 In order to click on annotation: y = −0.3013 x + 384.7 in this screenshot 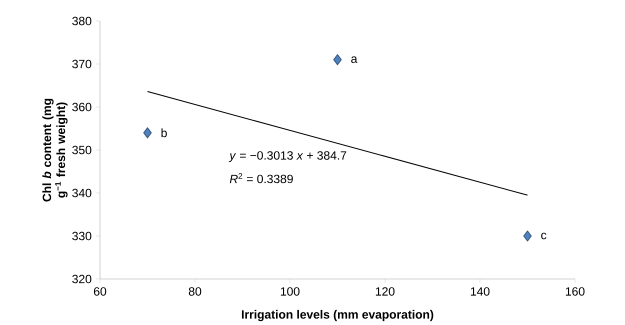, I will do `click(287, 156)`.